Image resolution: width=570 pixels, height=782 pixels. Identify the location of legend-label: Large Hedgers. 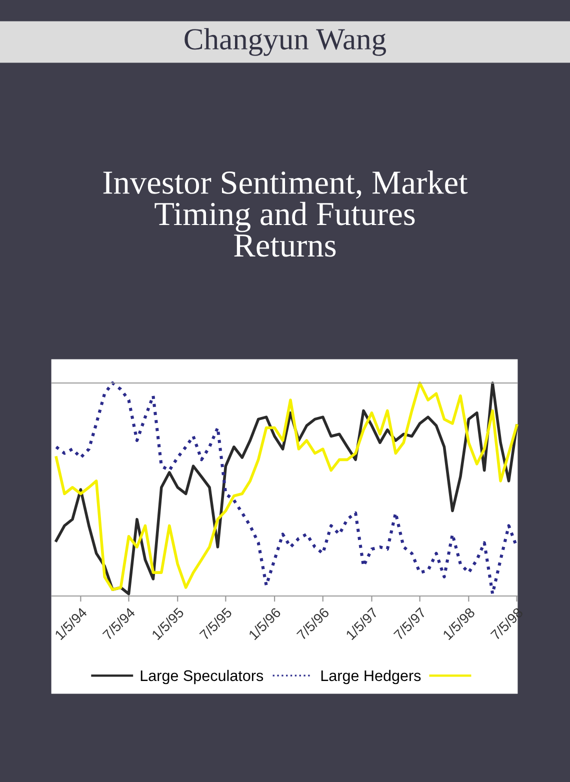
(371, 677).